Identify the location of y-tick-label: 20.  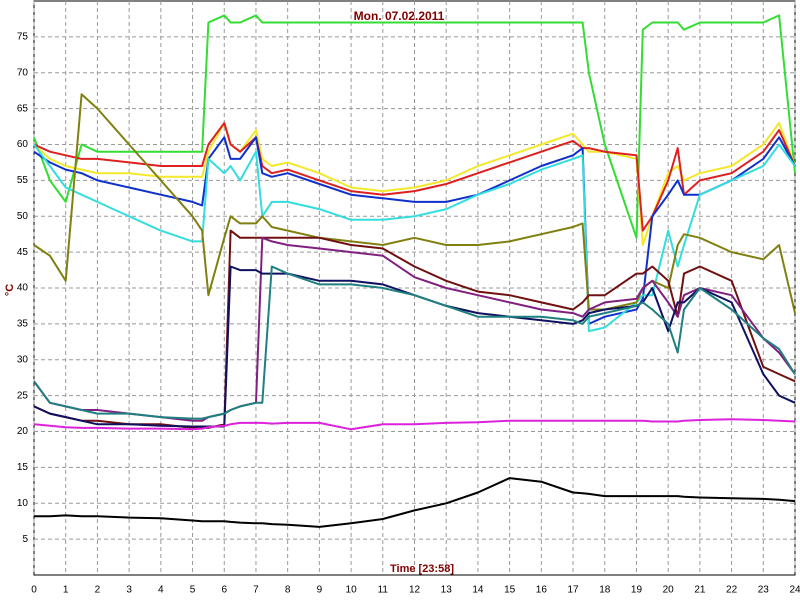
(23, 431).